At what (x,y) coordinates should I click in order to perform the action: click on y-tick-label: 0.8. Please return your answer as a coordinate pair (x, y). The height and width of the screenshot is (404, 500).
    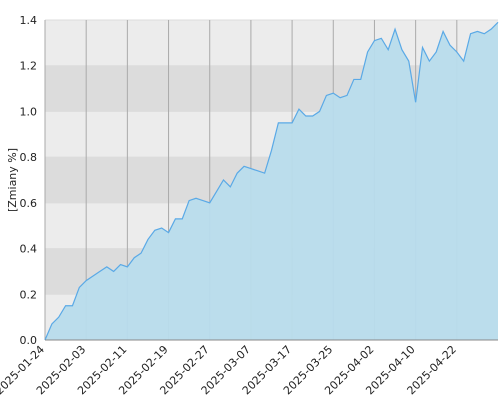
    Looking at the image, I should click on (29, 157).